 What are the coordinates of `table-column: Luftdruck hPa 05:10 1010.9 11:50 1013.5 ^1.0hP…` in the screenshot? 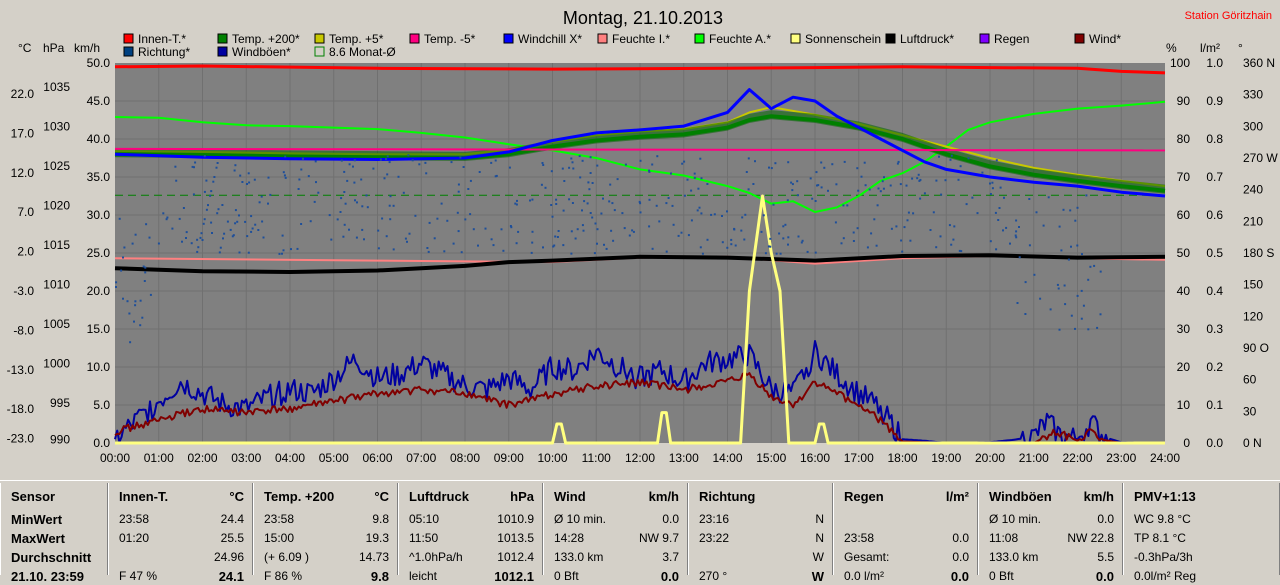 It's located at (470, 533).